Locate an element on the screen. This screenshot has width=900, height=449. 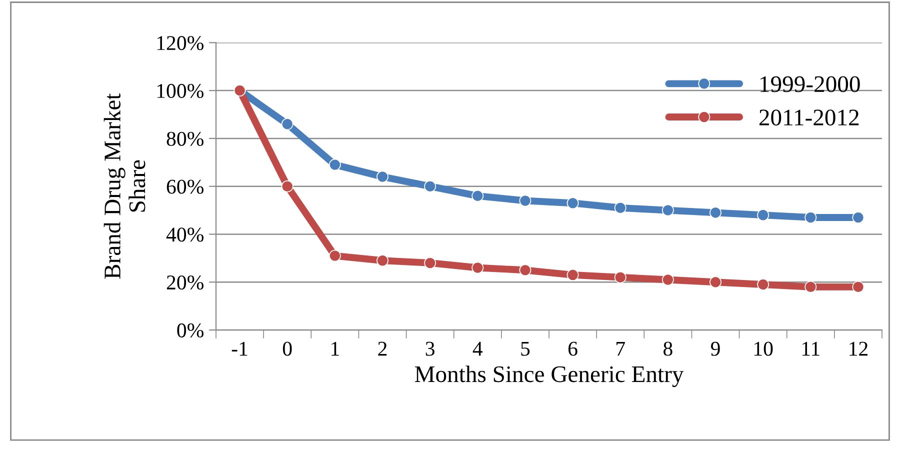
legend-label: 1999-2000 is located at coordinates (810, 84).